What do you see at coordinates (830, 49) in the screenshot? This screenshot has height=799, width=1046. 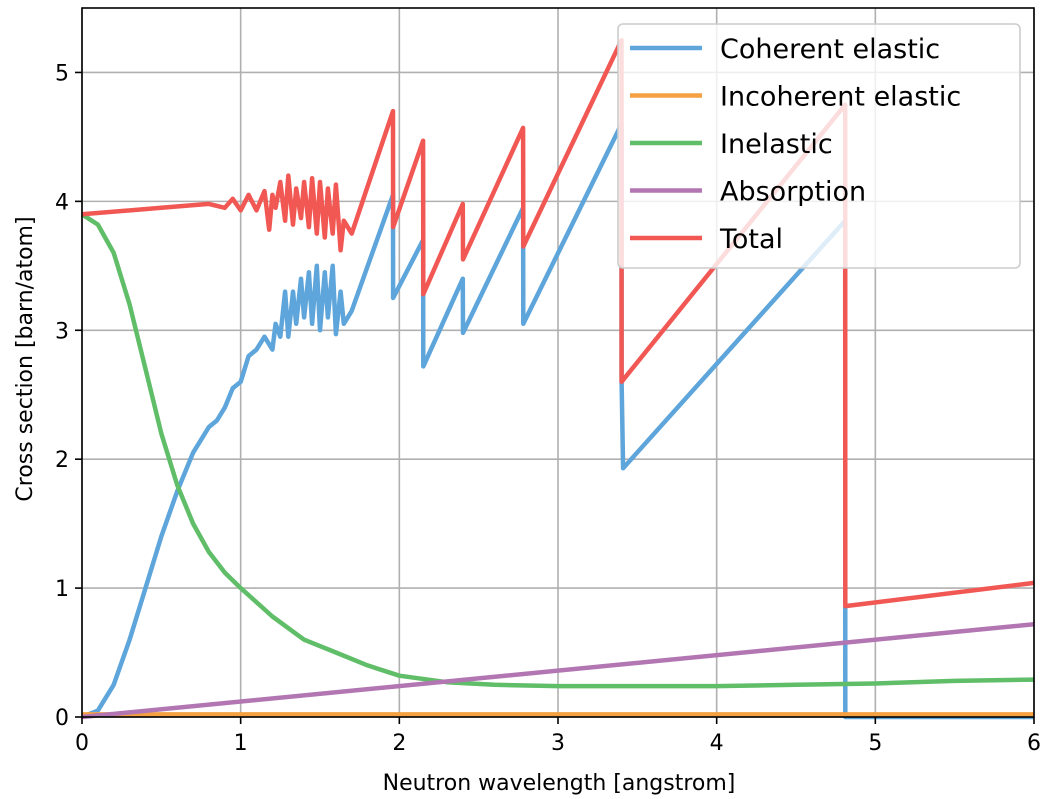 I see `legend-label-coherent-elastic: Coherent elastic` at bounding box center [830, 49].